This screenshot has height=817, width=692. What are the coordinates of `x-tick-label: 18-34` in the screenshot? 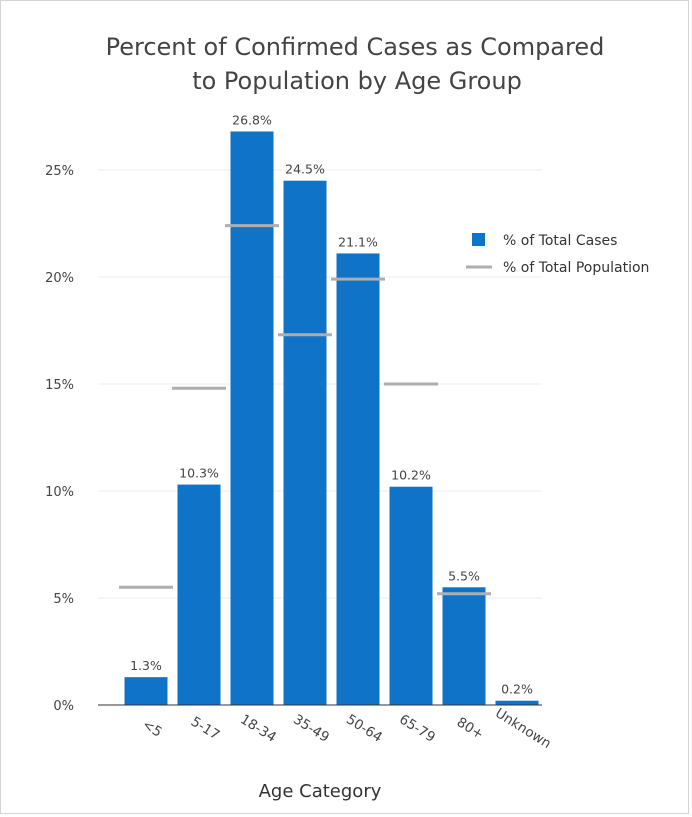 It's located at (258, 728).